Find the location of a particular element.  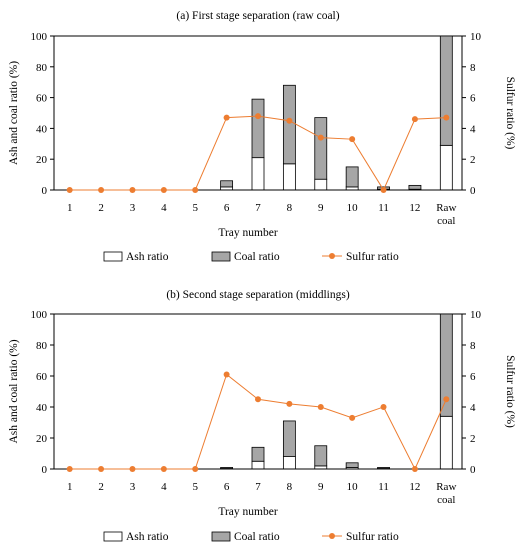

x-tick-label: 1 is located at coordinates (70, 208).